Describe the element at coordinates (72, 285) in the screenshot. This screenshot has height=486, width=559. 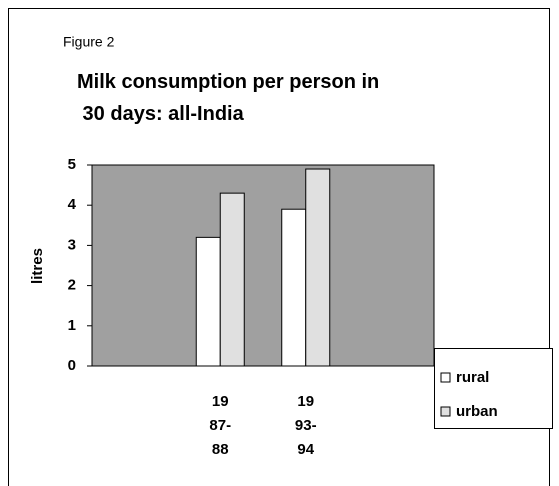
I see `y-tick-label: 2` at that location.